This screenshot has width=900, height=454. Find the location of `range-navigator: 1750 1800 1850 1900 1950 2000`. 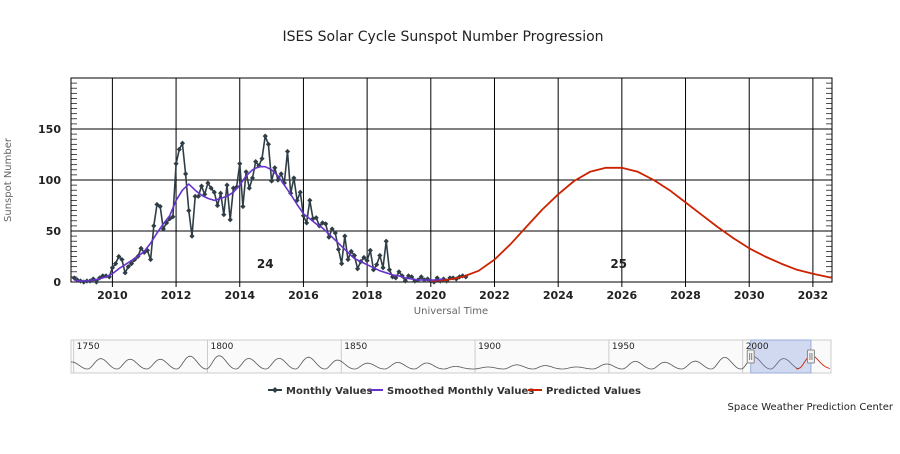

range-navigator: 1750 1800 1850 1900 1950 2000 is located at coordinates (451, 356).